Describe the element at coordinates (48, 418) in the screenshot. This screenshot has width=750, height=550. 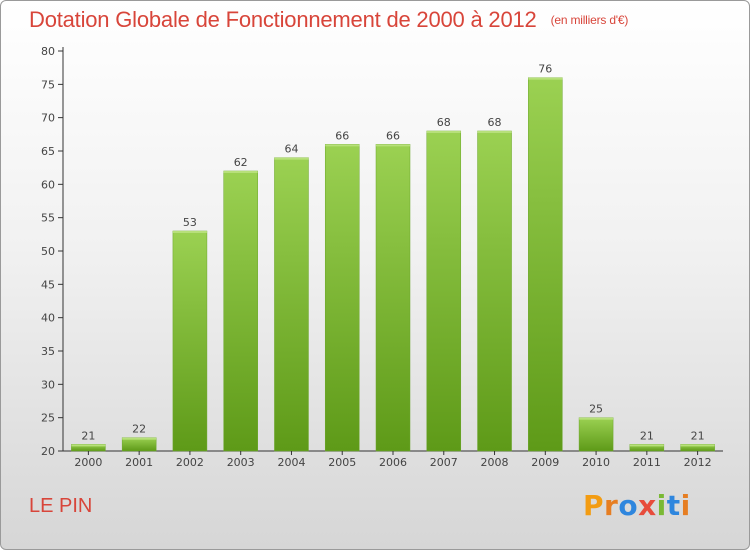
I see `y-tick-label: 25` at that location.